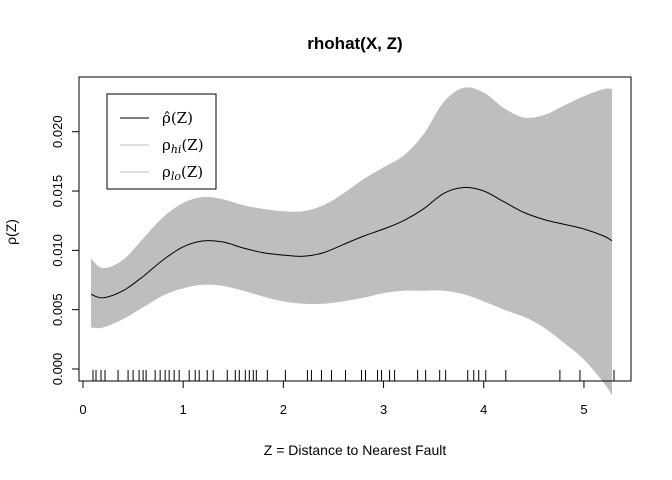 The image size is (672, 480). I want to click on y-axis-label: ρ(Z), so click(11, 232).